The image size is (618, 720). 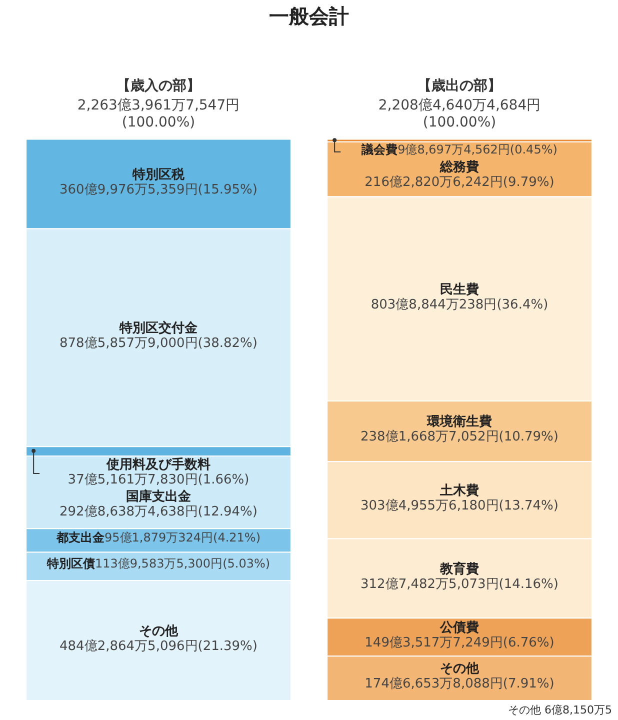 What do you see at coordinates (478, 149) in the screenshot?
I see `data-label: 9億8,697万4,562円(0.45%)` at bounding box center [478, 149].